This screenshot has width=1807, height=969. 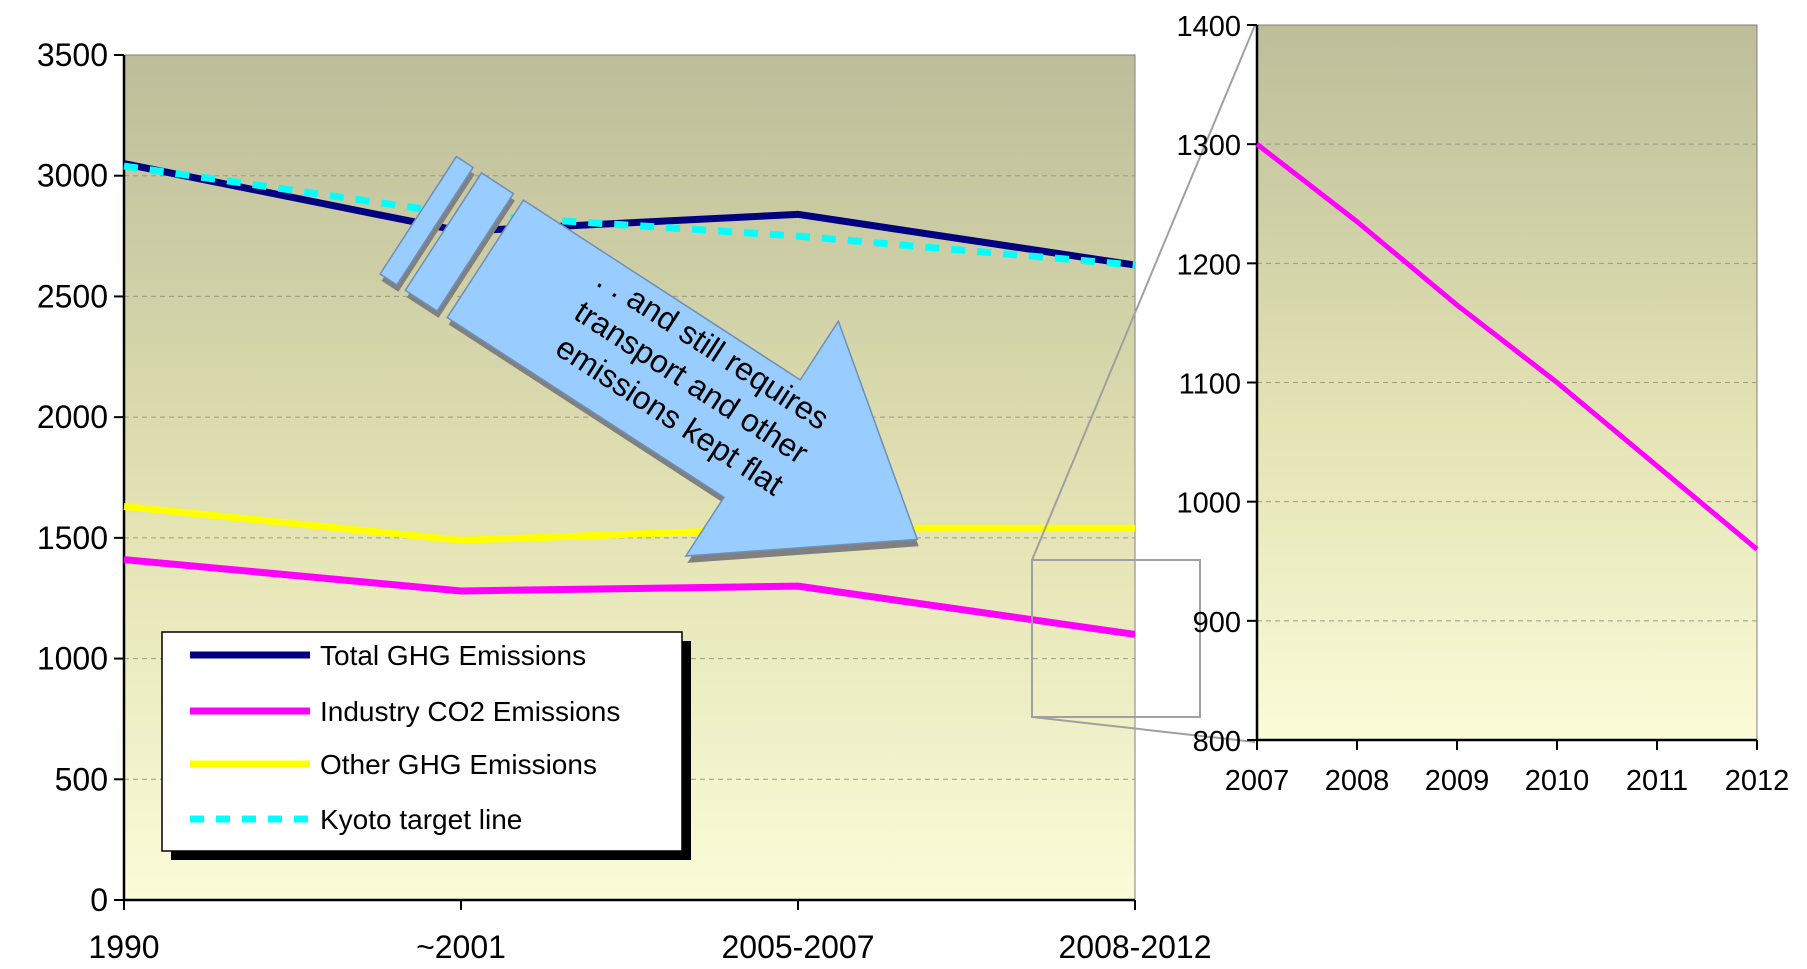 I want to click on main-x-tick-labels: 1990 ~2001 2005-2007 2008-2012, so click(x=649, y=947).